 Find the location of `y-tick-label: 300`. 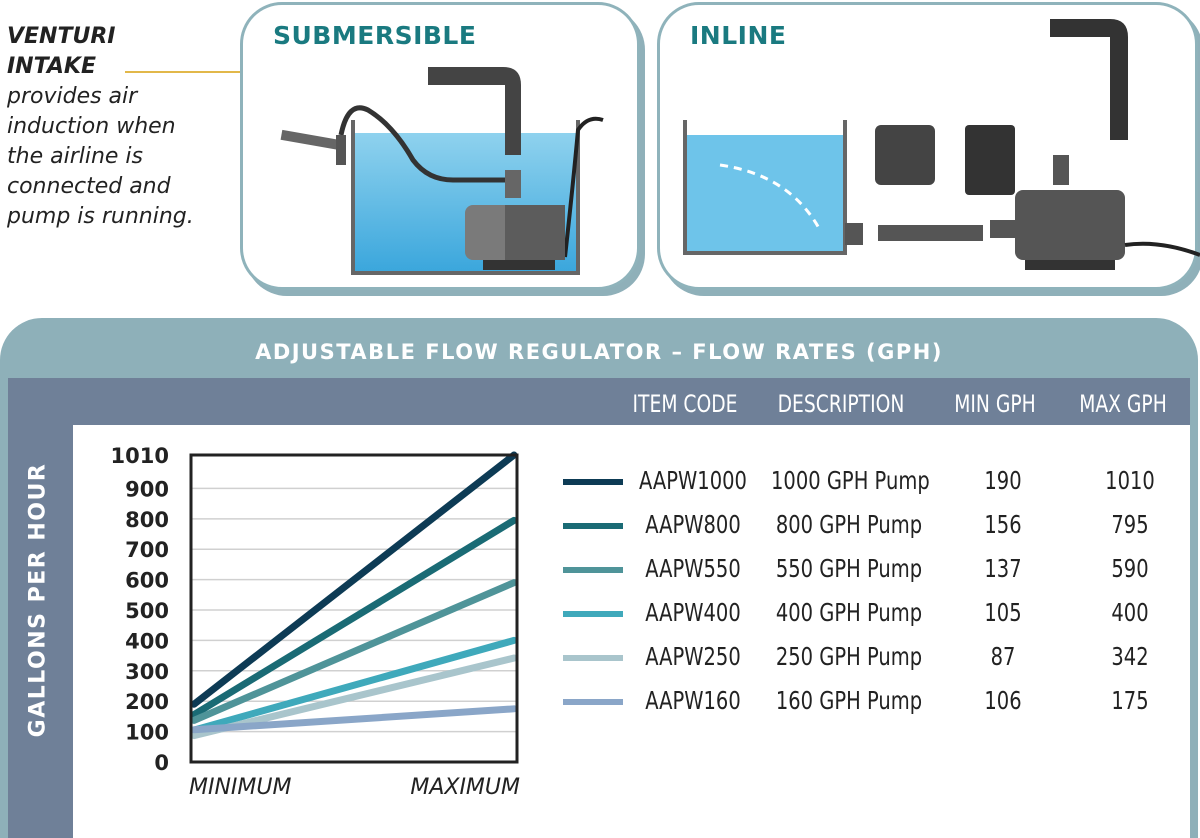

y-tick-label: 300 is located at coordinates (147, 672).